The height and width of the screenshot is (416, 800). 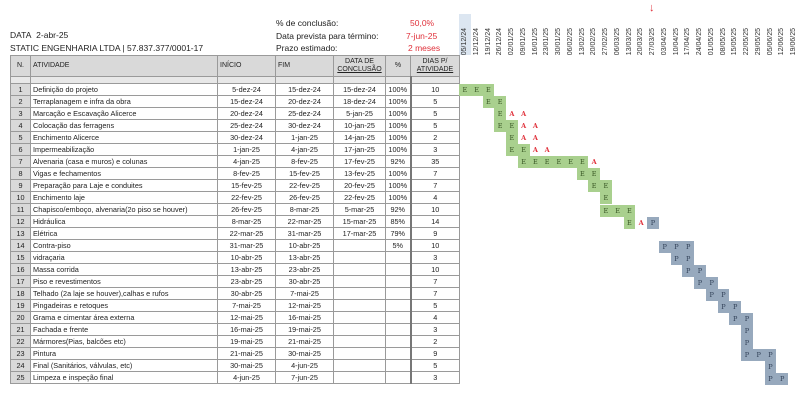 What do you see at coordinates (246, 305) in the screenshot?
I see `start-date: 7-mai-25` at bounding box center [246, 305].